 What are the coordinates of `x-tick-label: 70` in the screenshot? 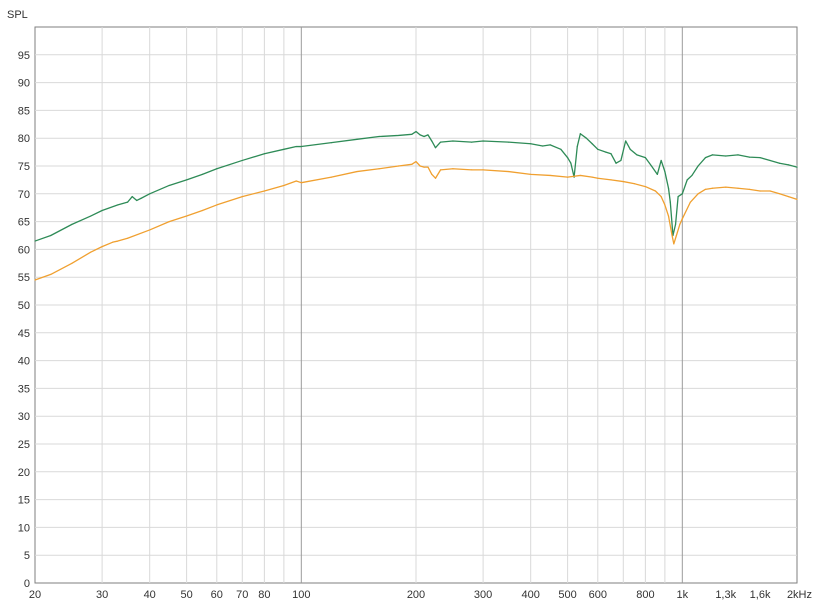 It's located at (242, 595).